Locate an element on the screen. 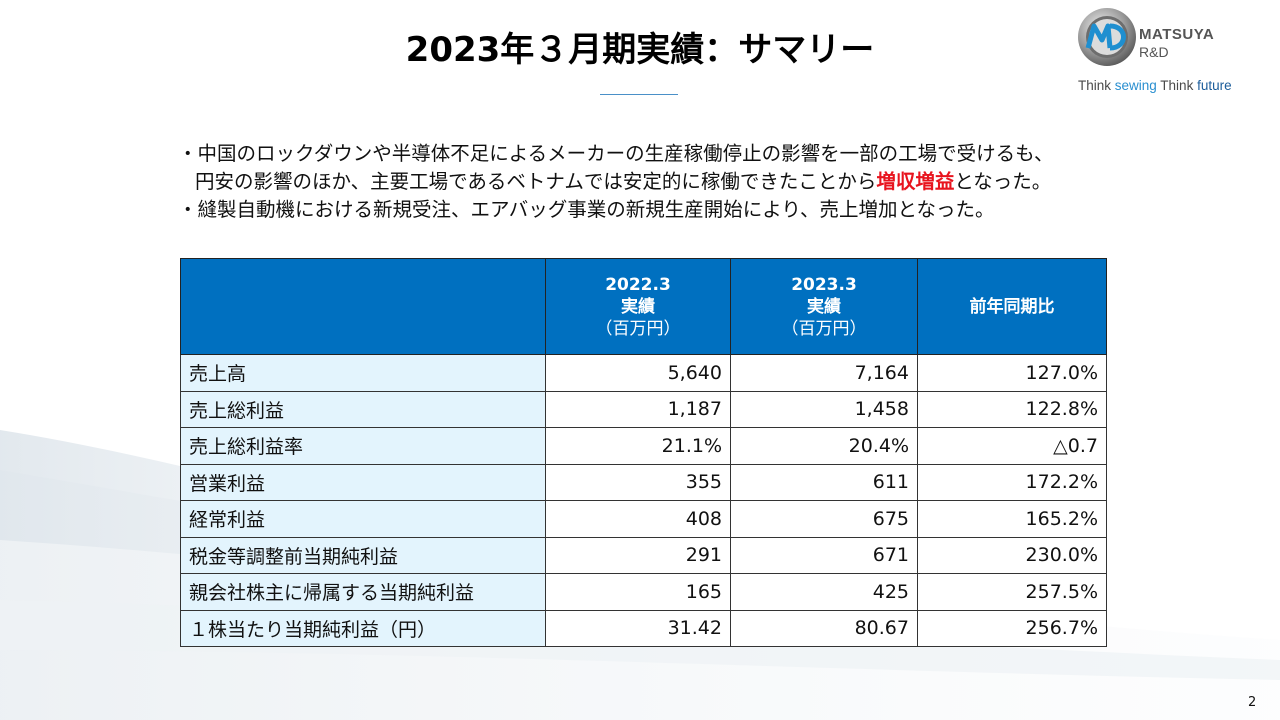 The image size is (1280, 720). header-fy2023-unit: （百万円） is located at coordinates (824, 328).